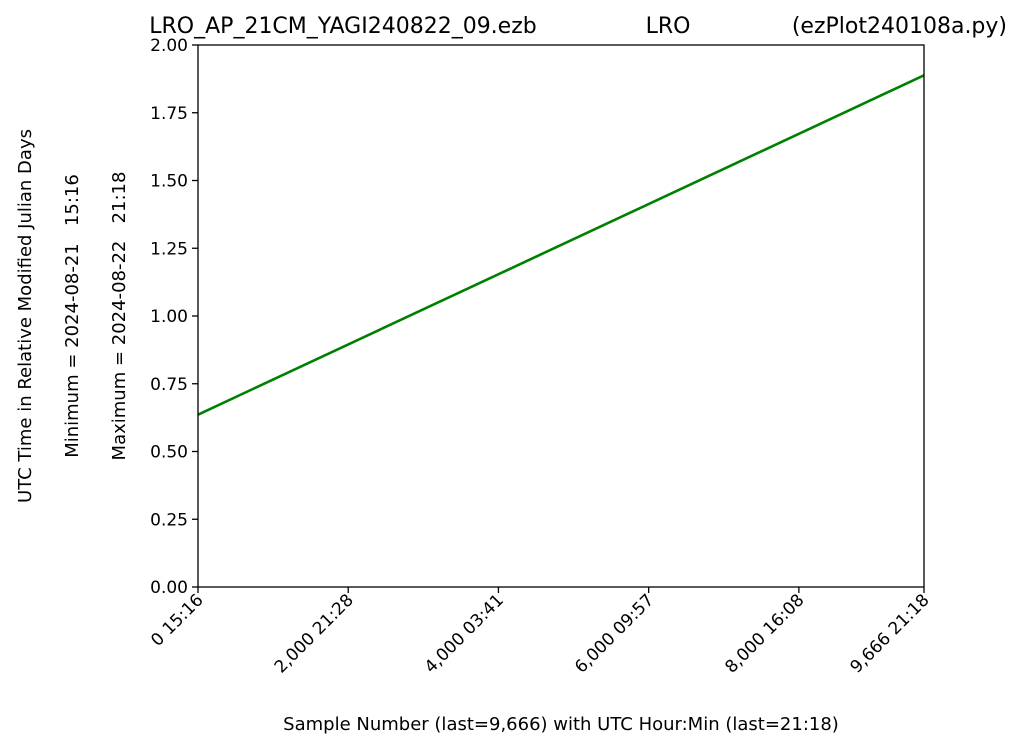 The width and height of the screenshot is (1024, 751). What do you see at coordinates (72, 316) in the screenshot?
I see `y-axis-min-label: Minimum = 2024-08-21 15:16` at bounding box center [72, 316].